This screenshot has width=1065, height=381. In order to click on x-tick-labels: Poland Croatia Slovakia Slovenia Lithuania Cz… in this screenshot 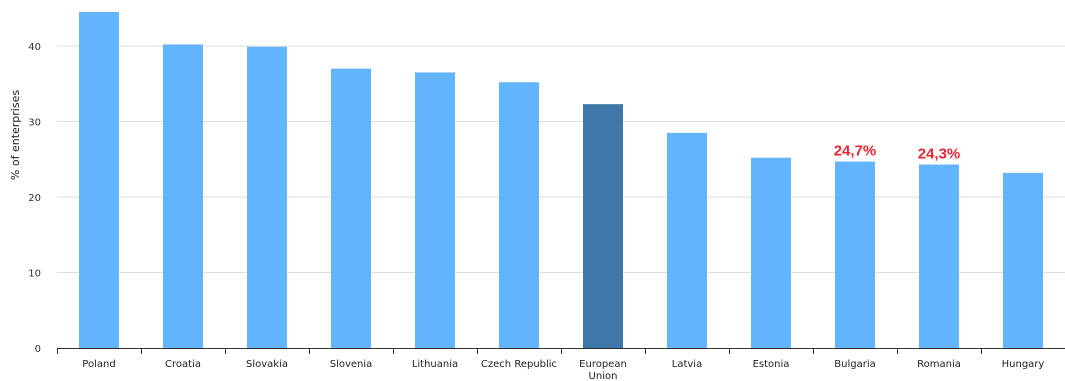, I will do `click(563, 370)`.